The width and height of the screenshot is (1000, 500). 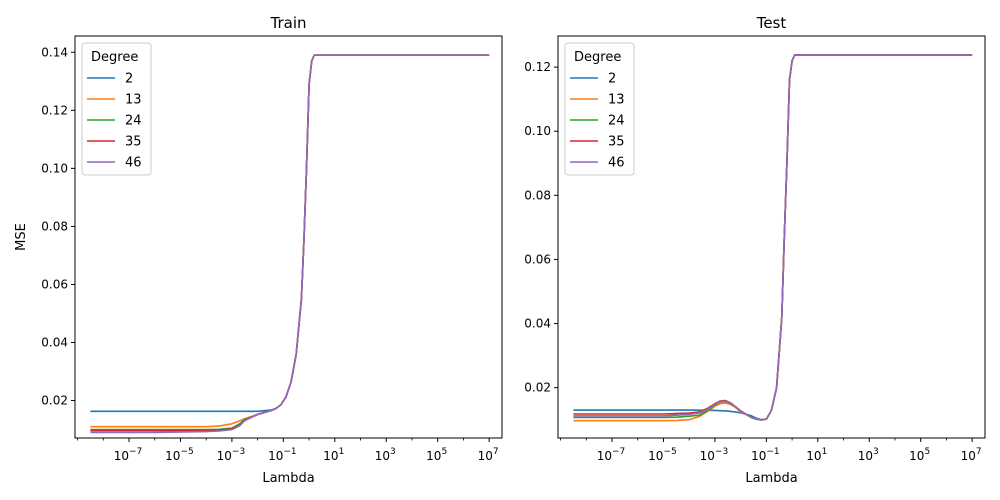 What do you see at coordinates (288, 23) in the screenshot?
I see `chart-title: Train` at bounding box center [288, 23].